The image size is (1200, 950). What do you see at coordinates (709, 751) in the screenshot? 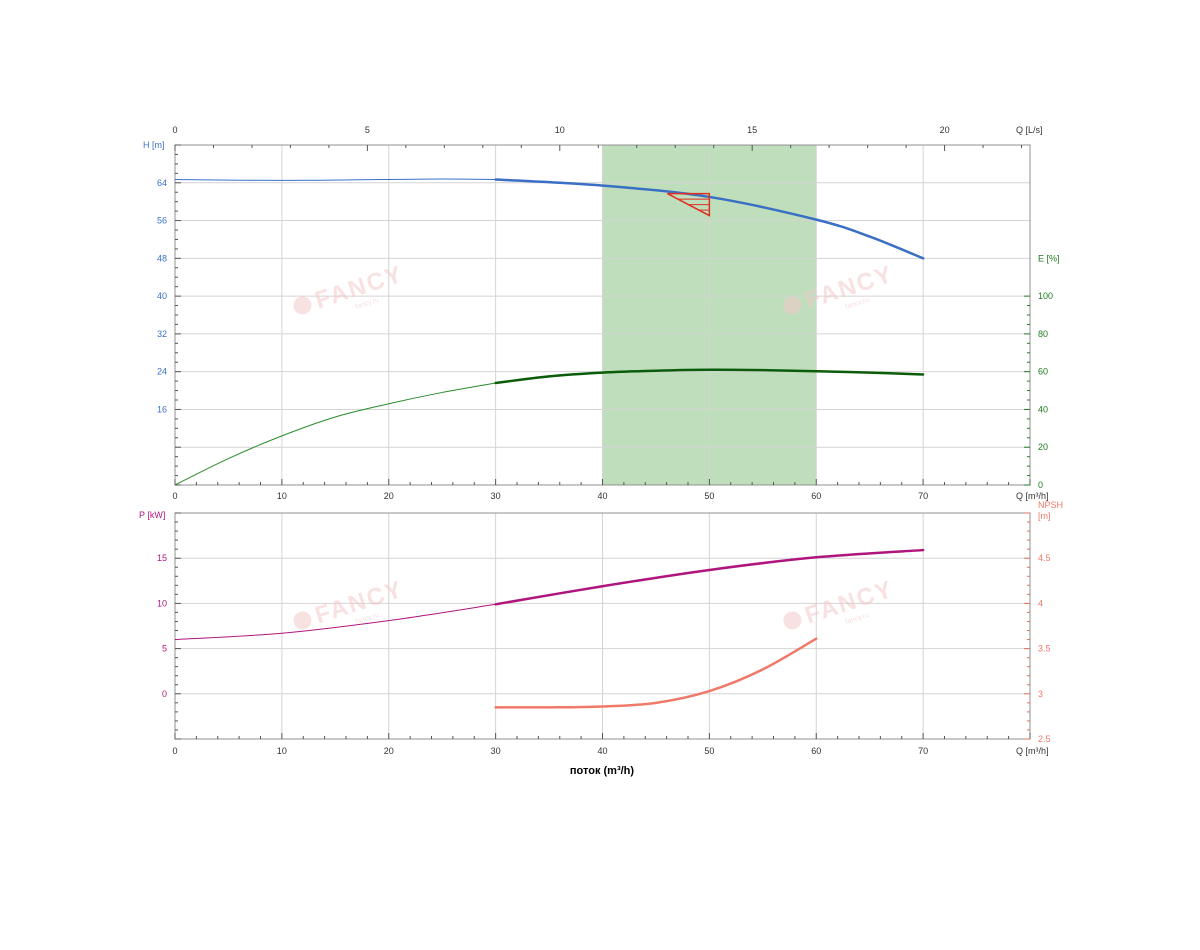
I see `lower-x-tick-label: 50` at bounding box center [709, 751].